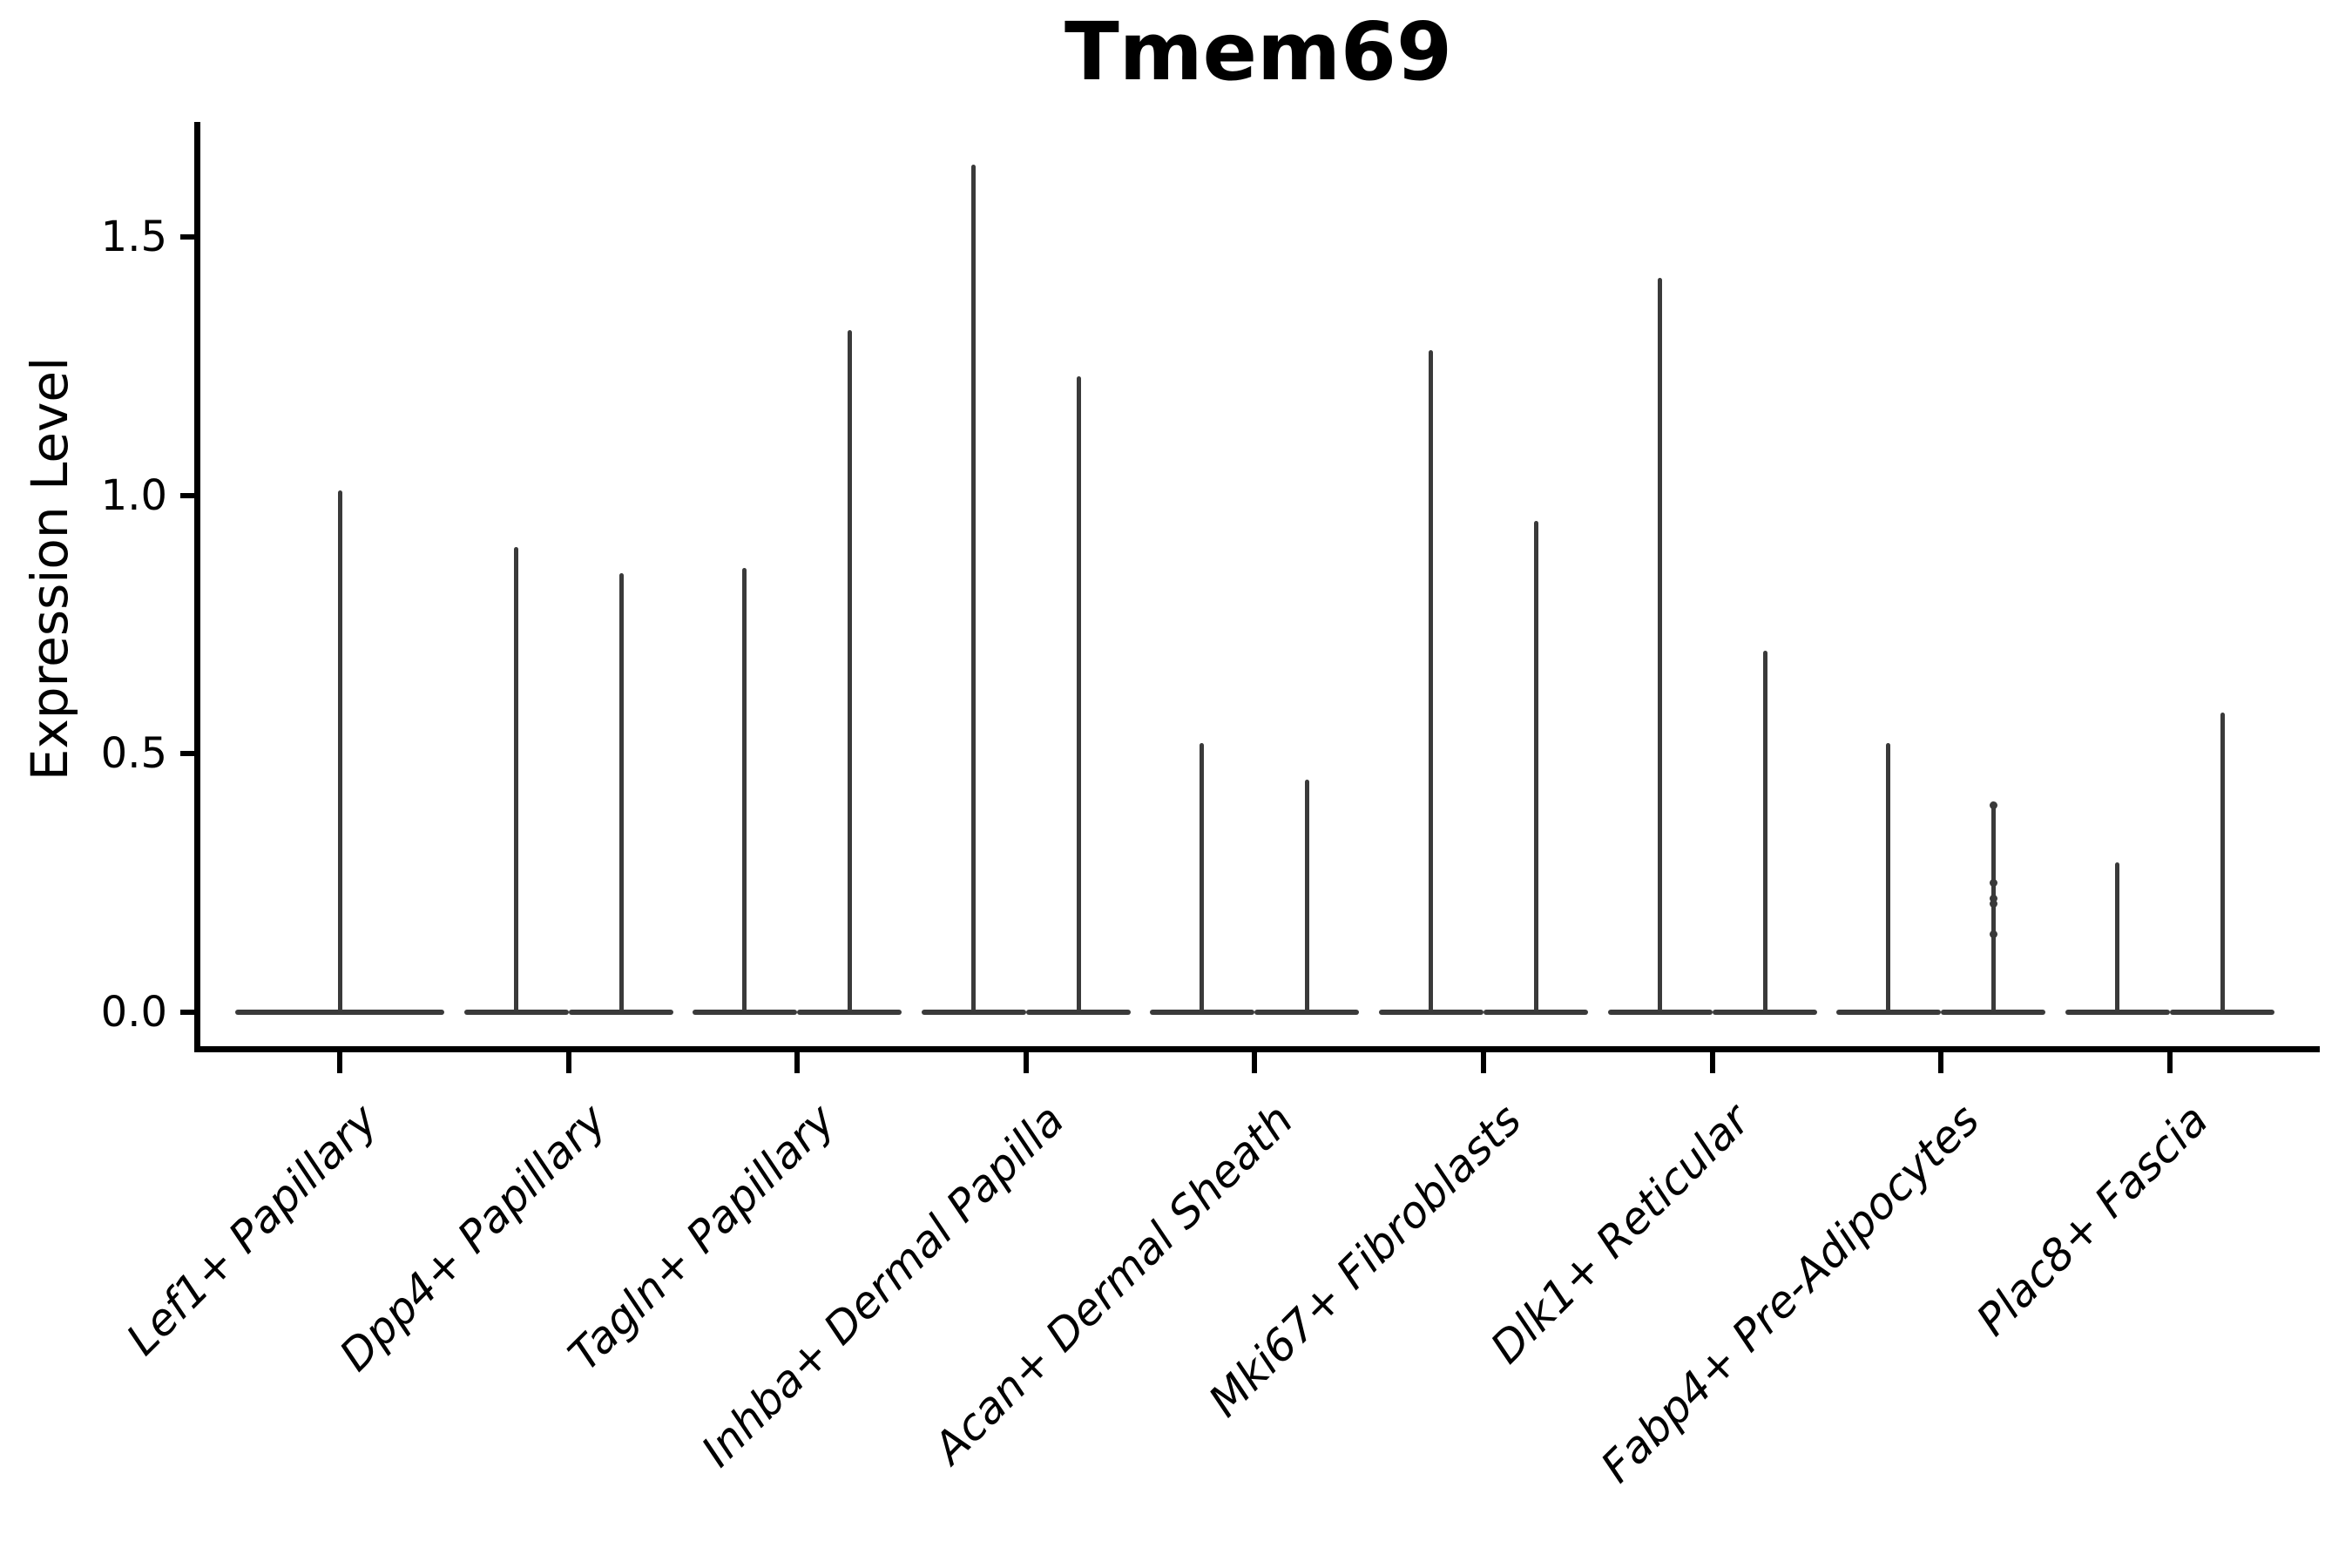  I want to click on y-tick-label: 0.0, so click(134, 1013).